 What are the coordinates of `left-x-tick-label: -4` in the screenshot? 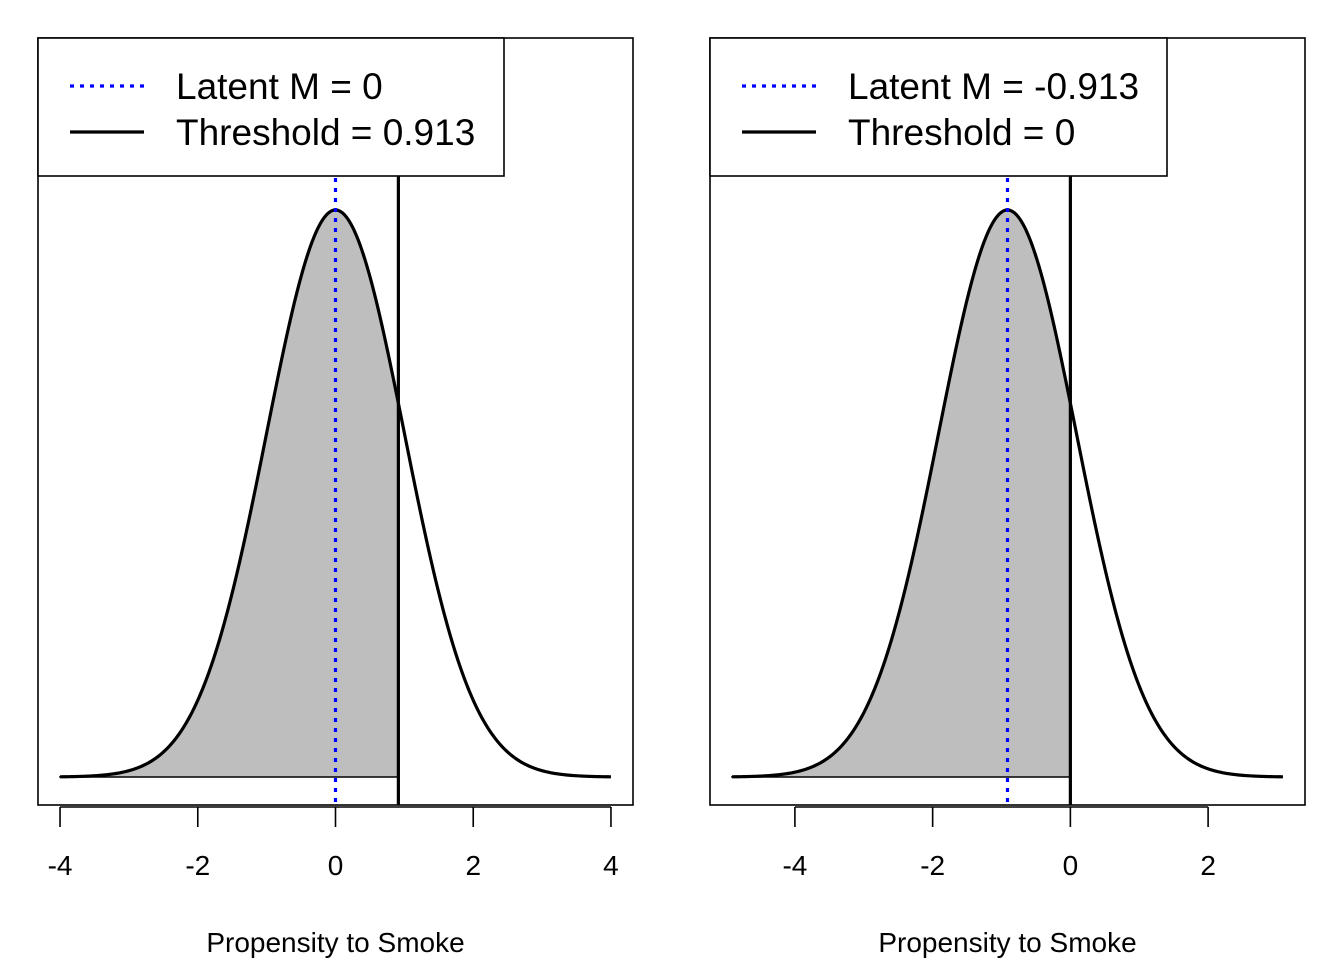 It's located at (60, 865).